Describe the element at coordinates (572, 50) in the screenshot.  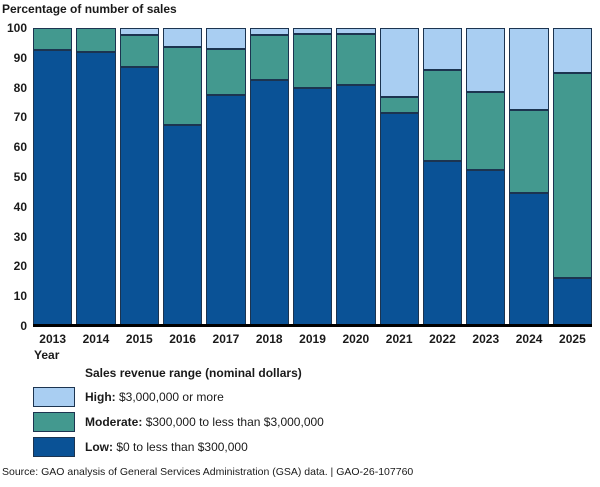
I see `bar-segment-high-2025` at that location.